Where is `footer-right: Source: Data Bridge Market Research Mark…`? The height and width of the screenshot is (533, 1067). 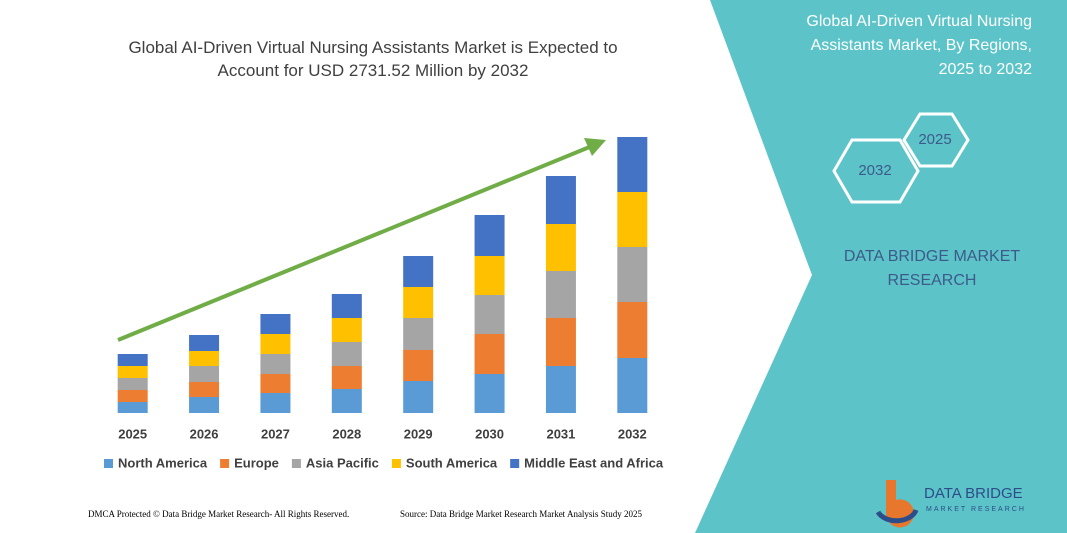
footer-right: Source: Data Bridge Market Research Mark… is located at coordinates (521, 514).